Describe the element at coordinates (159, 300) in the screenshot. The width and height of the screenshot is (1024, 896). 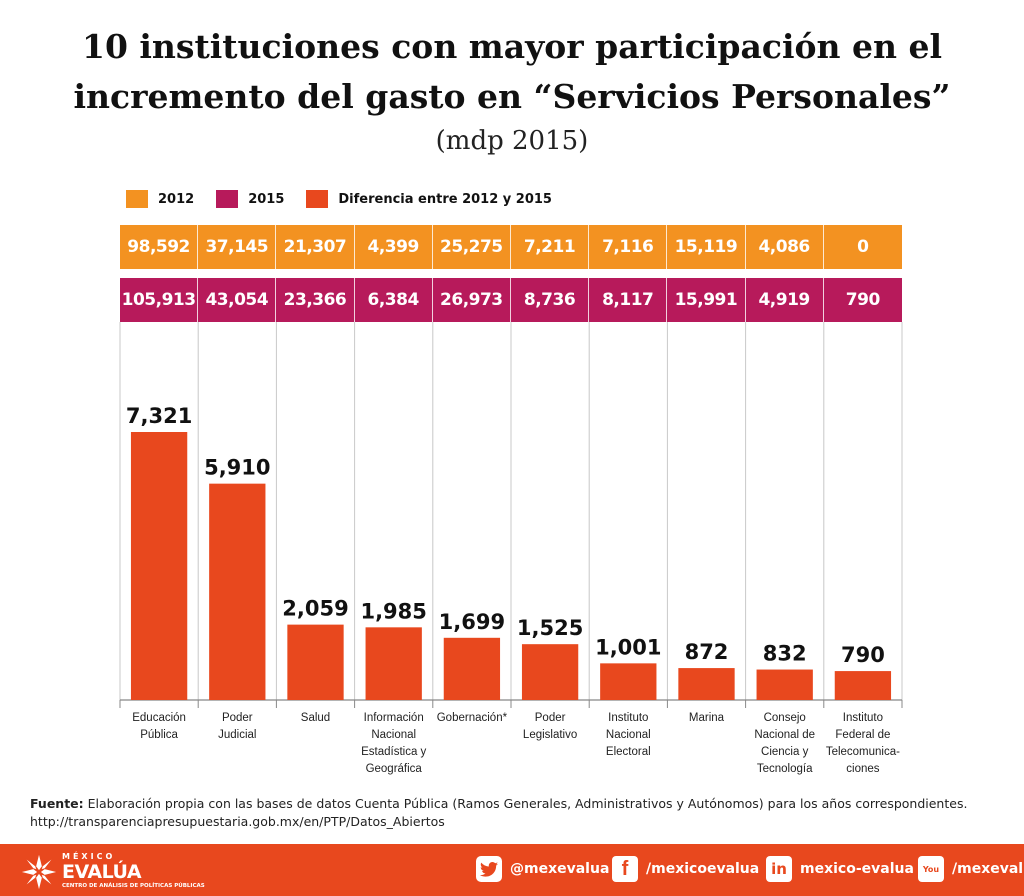
I see `value-2015: 105,913` at that location.